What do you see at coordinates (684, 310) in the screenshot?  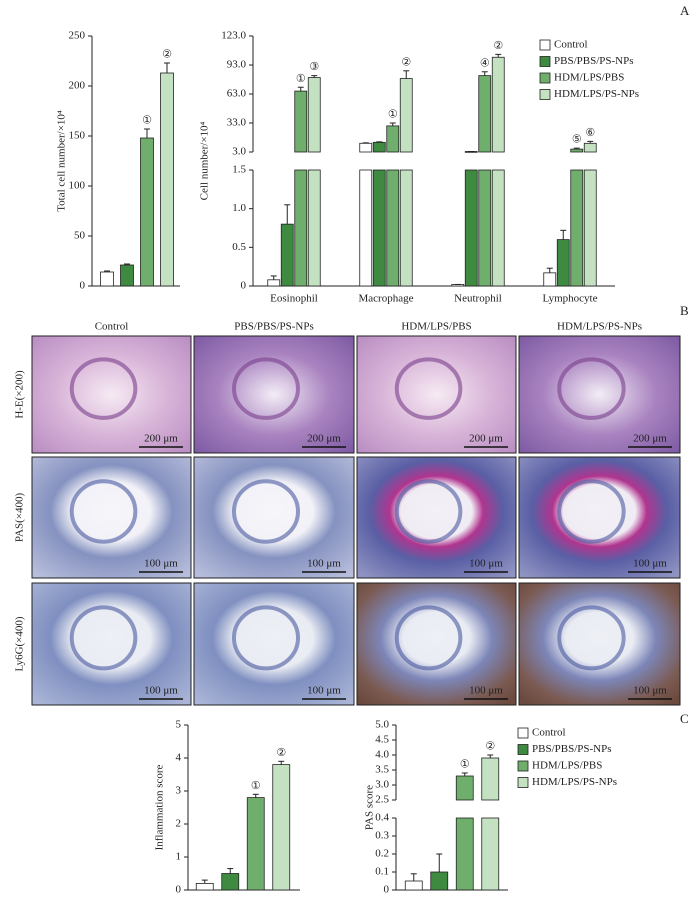 I see `panel-label: B` at bounding box center [684, 310].